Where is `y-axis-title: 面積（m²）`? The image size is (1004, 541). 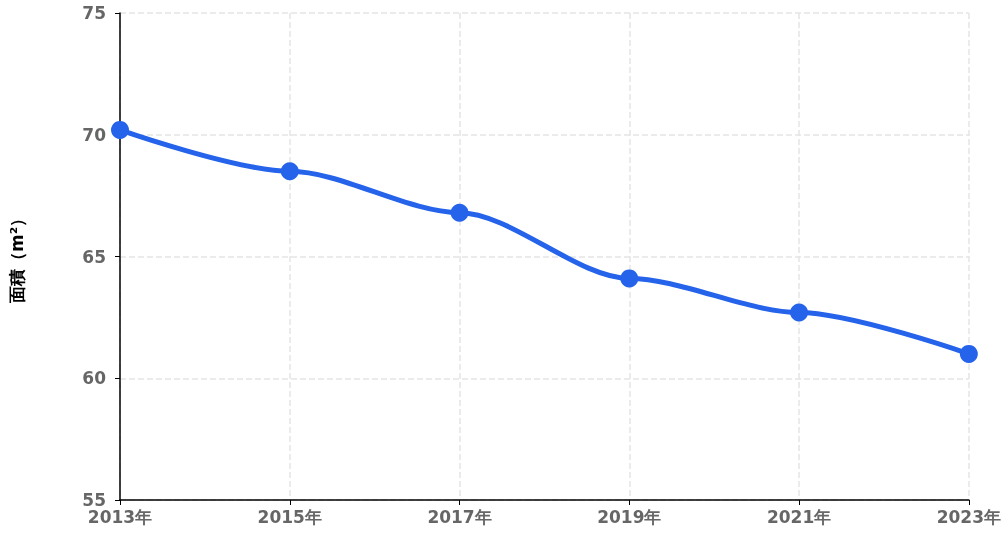 y-axis-title: 面積（m²） is located at coordinates (16, 257).